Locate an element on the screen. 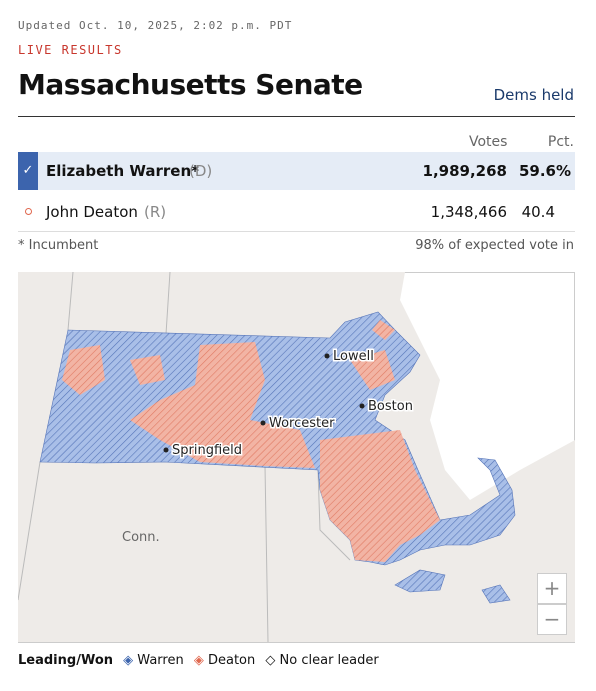  city-label: Worcester is located at coordinates (302, 423).